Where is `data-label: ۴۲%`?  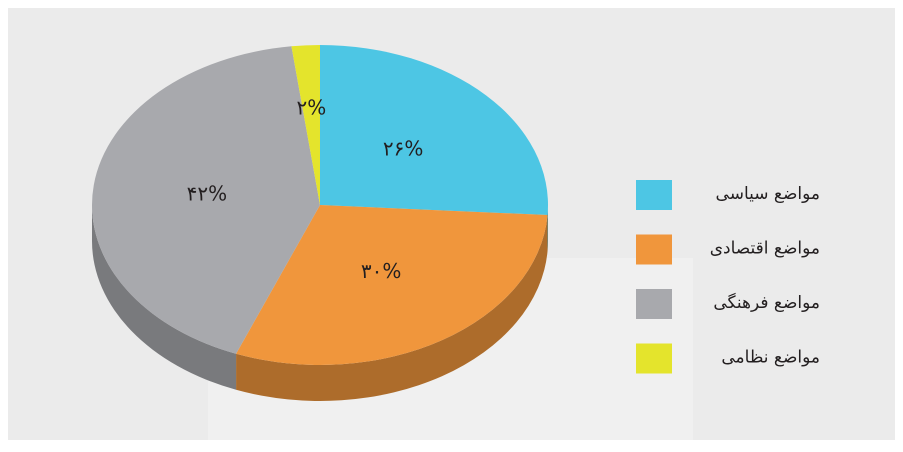
data-label: ۴۲% is located at coordinates (207, 193).